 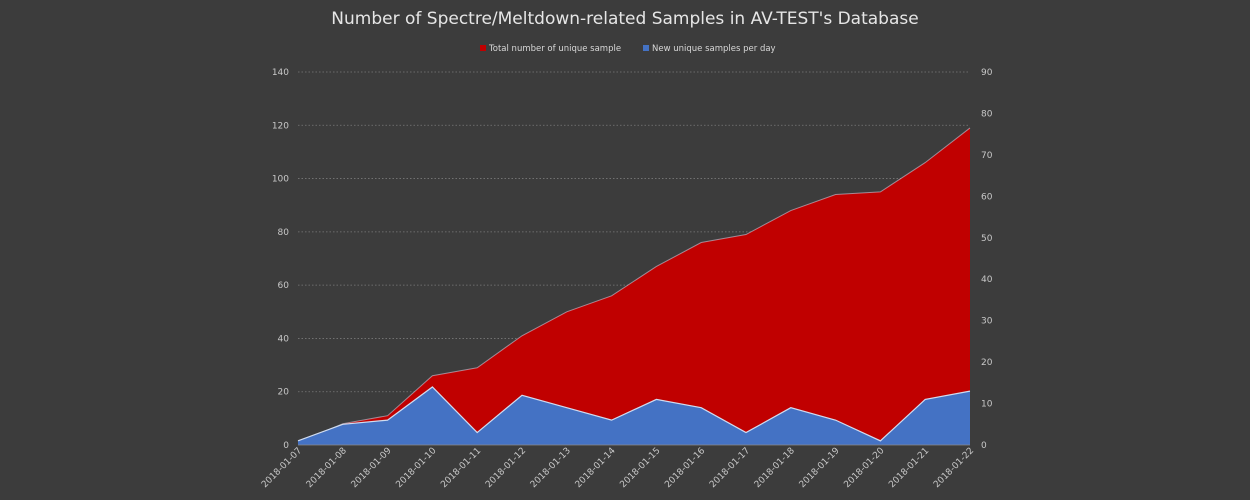 What do you see at coordinates (646, 48) in the screenshot?
I see `legend-swatch-daily` at bounding box center [646, 48].